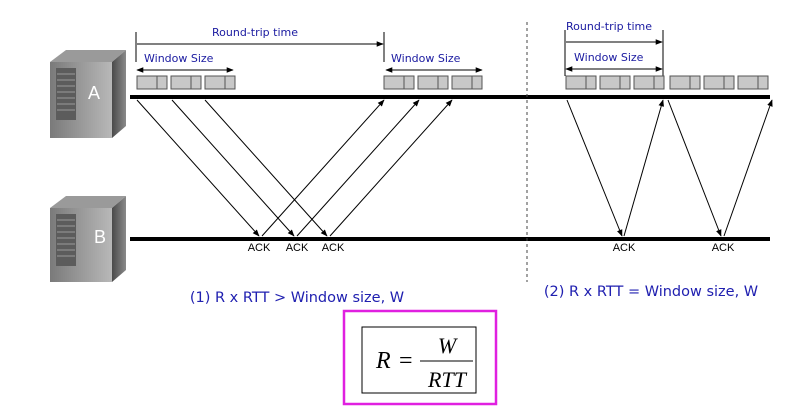  I want to click on formula-numerator: W, so click(448, 345).